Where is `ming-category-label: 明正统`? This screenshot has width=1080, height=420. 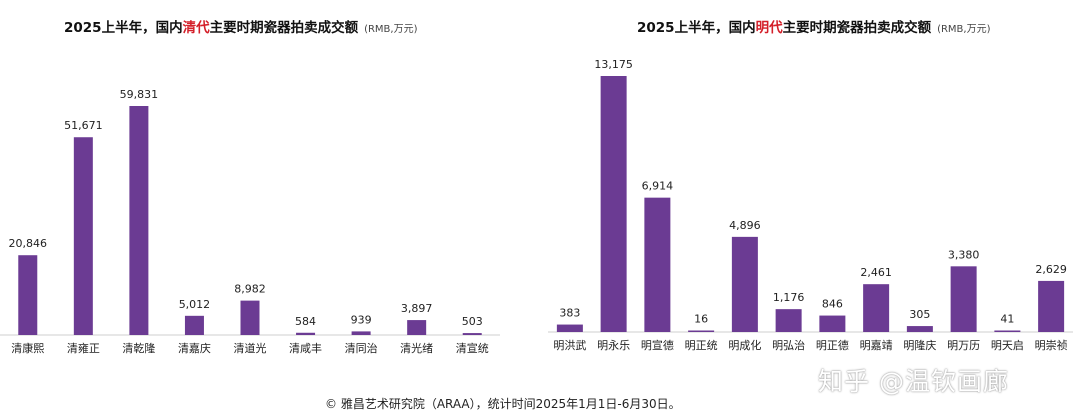 ming-category-label: 明正统 is located at coordinates (701, 345).